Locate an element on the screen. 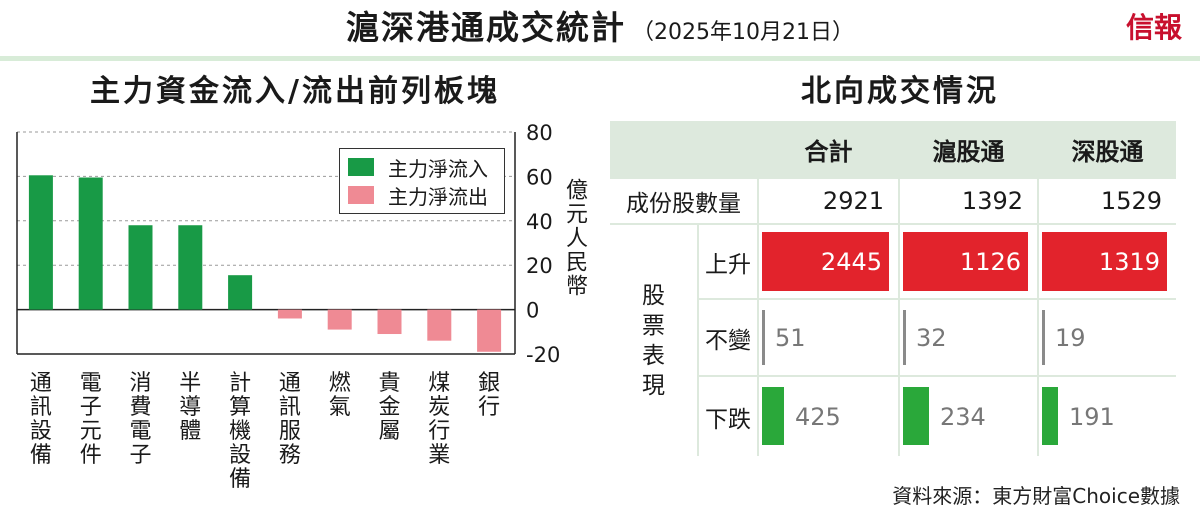 The image size is (1200, 513). count-total: 2921 is located at coordinates (828, 201).